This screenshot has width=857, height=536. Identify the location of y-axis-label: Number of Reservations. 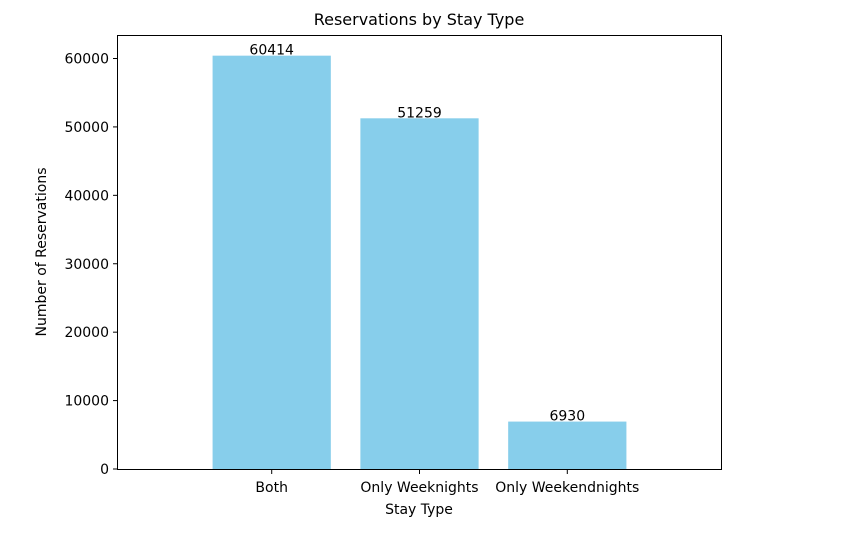
(42, 252).